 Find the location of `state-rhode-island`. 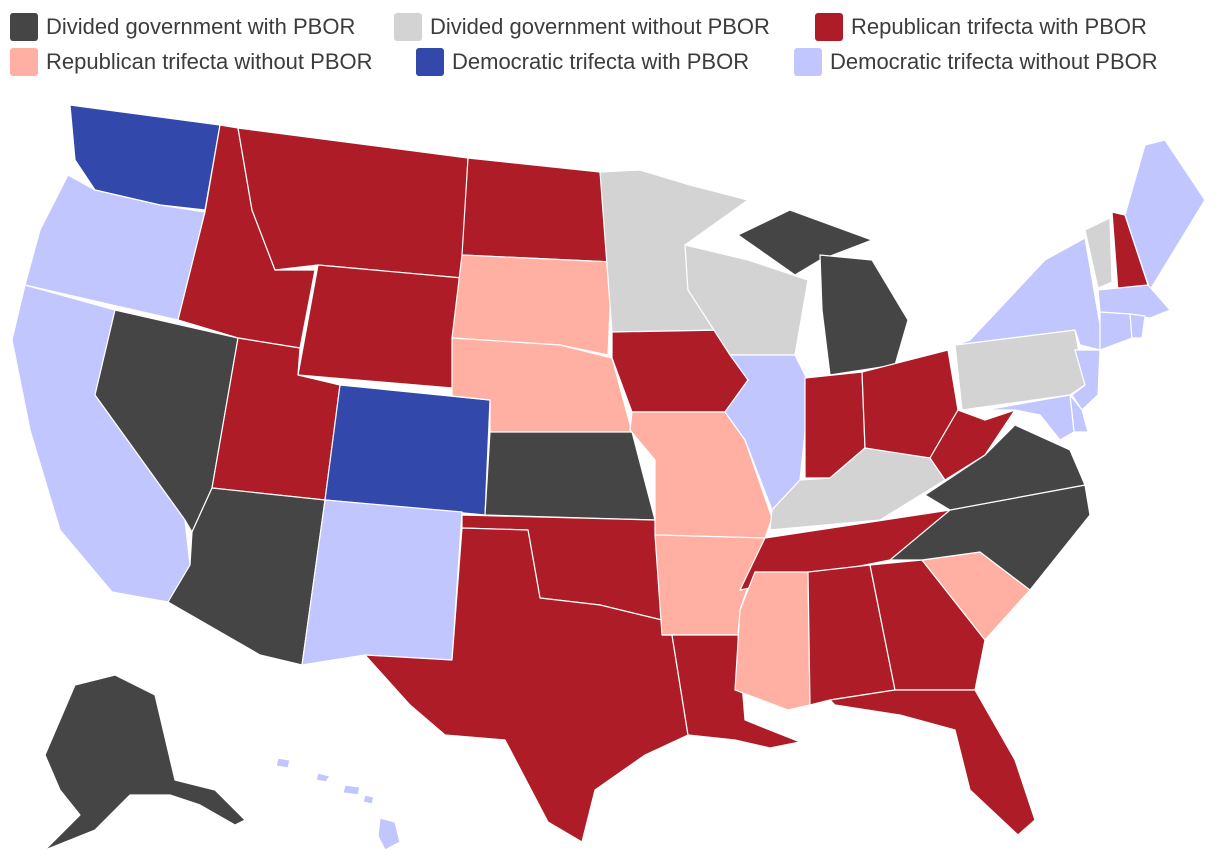

state-rhode-island is located at coordinates (1137, 326).